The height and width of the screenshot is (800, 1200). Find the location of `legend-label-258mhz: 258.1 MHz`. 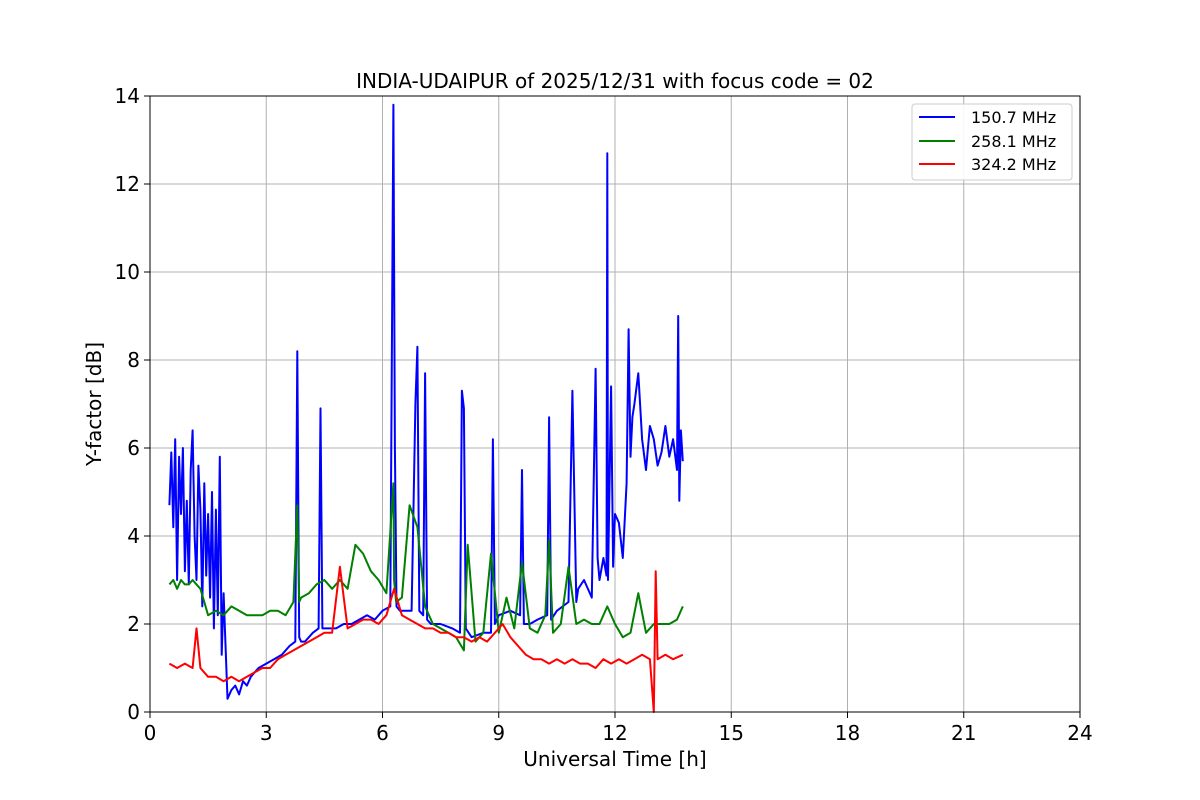

legend-label-258mhz: 258.1 MHz is located at coordinates (1013, 141).